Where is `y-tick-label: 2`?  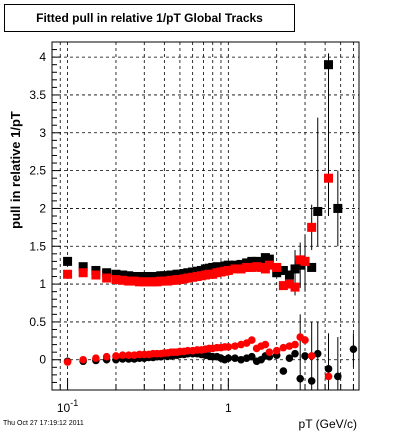 y-tick-label: 2 is located at coordinates (42, 208).